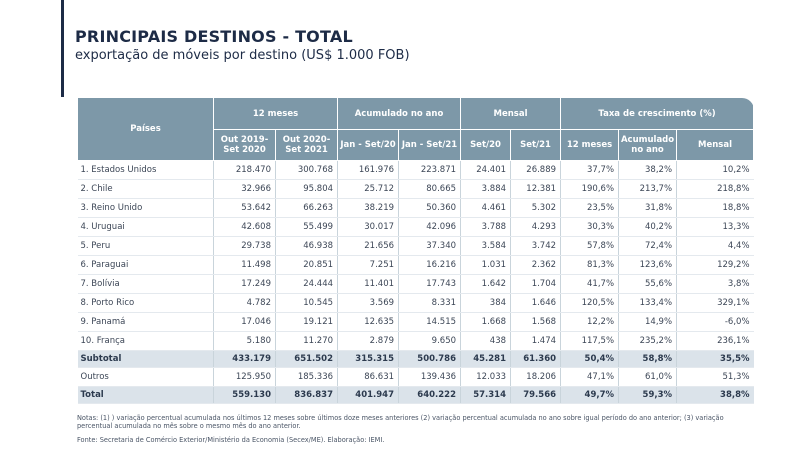 The image size is (785, 475). What do you see at coordinates (647, 246) in the screenshot?
I see `value-cell: 72,4%` at bounding box center [647, 246].